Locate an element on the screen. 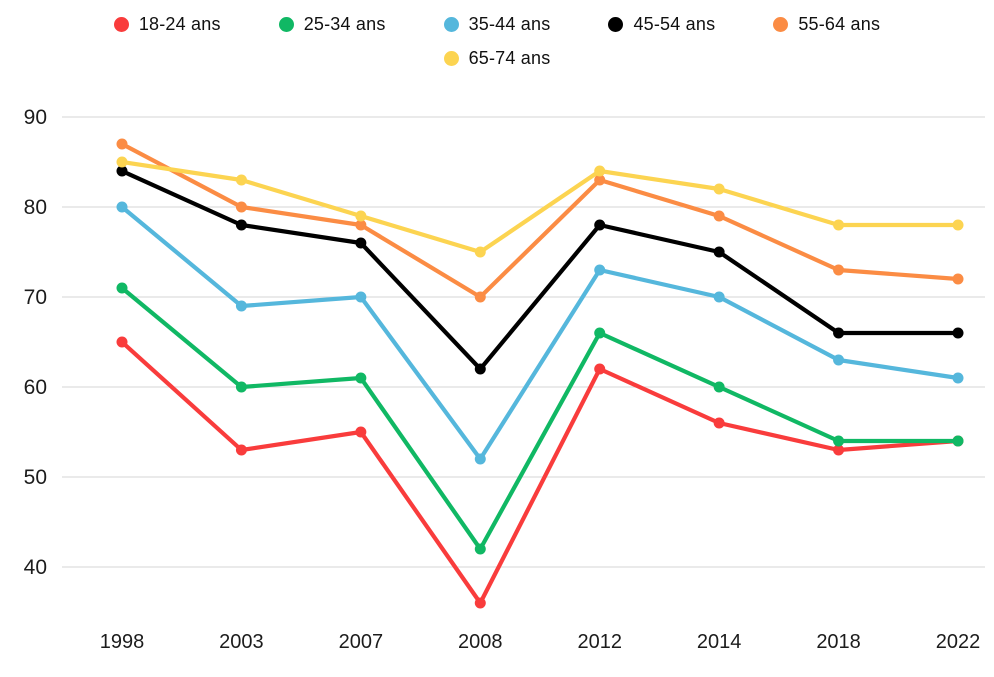 This screenshot has width=994, height=677. y-tick-label: 70 is located at coordinates (35, 297).